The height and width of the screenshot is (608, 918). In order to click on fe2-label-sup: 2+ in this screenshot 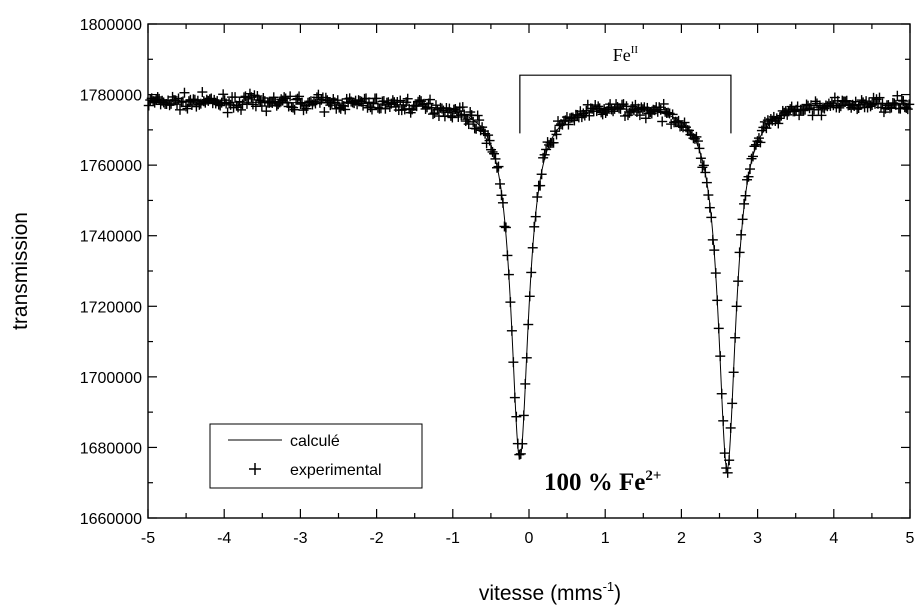, I will do `click(653, 476)`.